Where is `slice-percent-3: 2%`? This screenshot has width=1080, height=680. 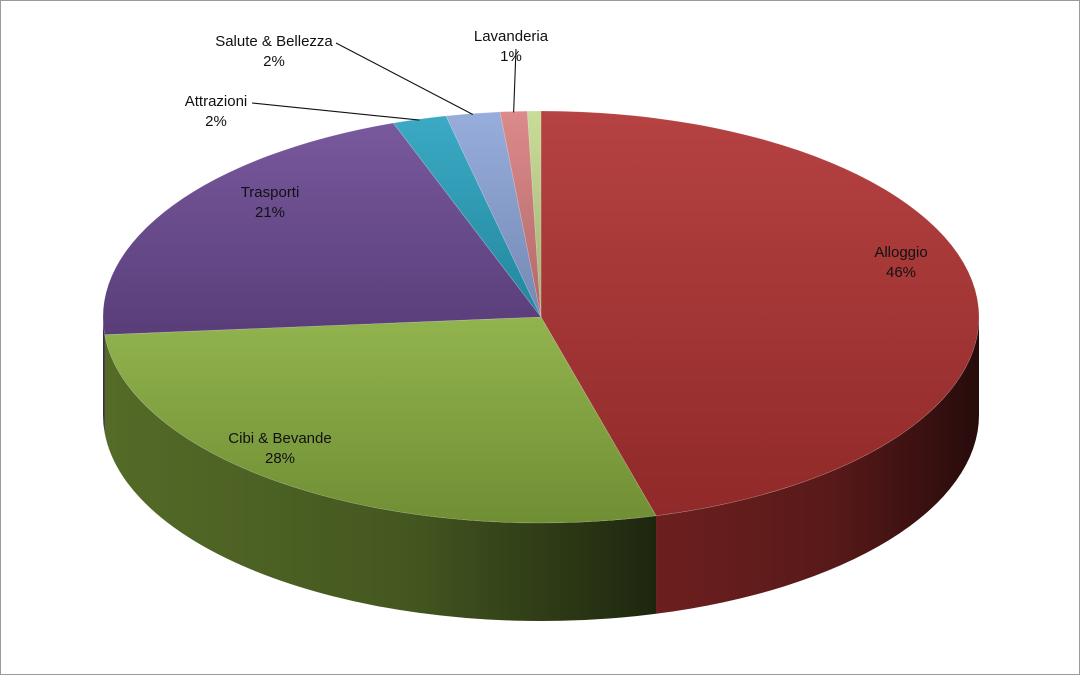
slice-percent-3: 2% is located at coordinates (216, 121).